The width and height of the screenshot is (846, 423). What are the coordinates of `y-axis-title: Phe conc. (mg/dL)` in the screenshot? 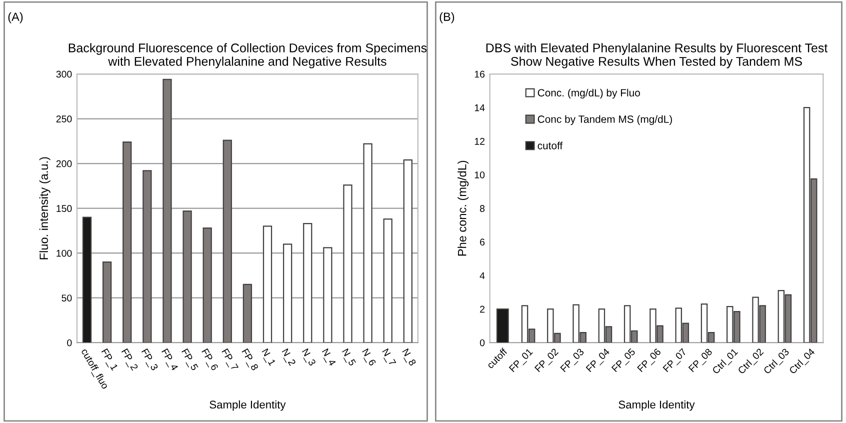 It's located at (463, 208).